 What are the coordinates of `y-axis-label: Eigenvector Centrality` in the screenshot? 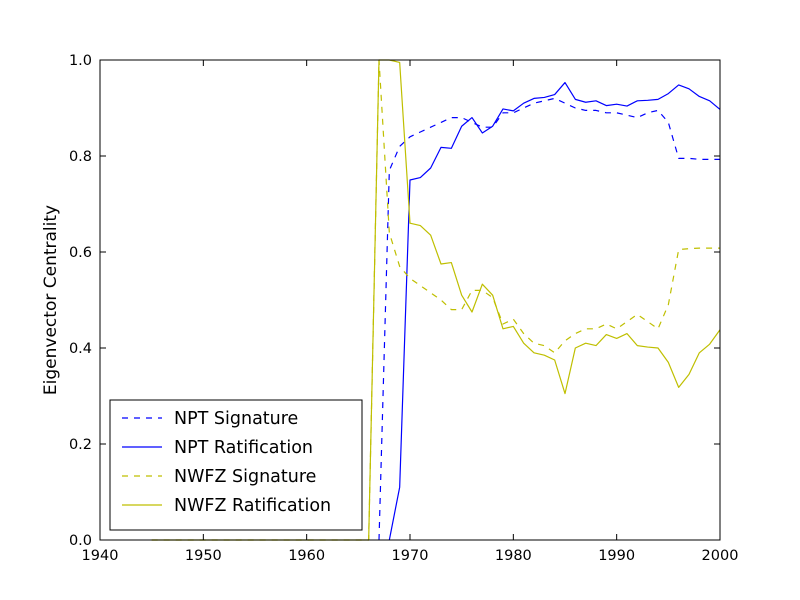 It's located at (51, 300).